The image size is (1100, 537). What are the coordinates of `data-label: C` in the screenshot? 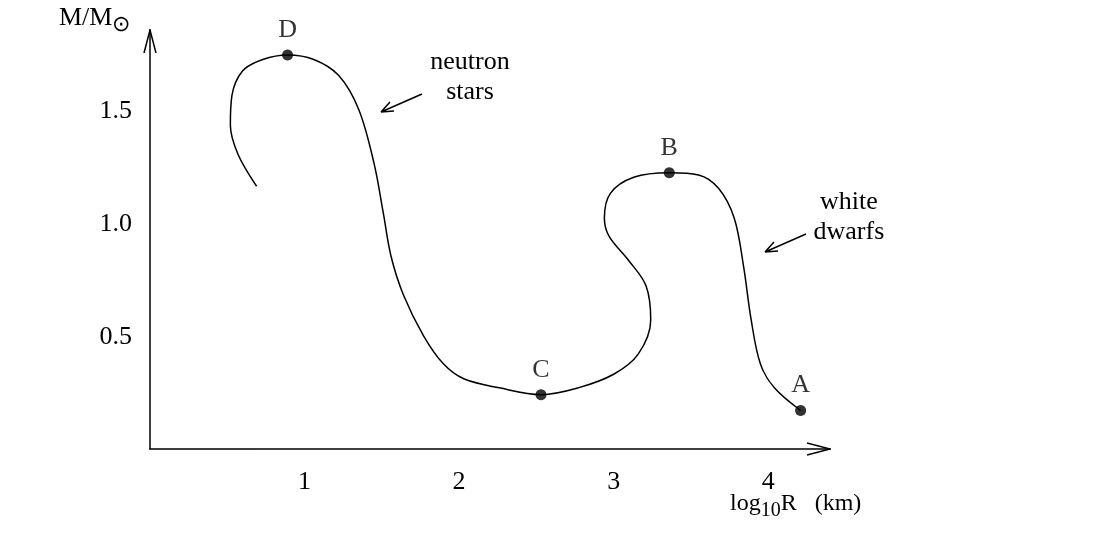 It's located at (541, 368).